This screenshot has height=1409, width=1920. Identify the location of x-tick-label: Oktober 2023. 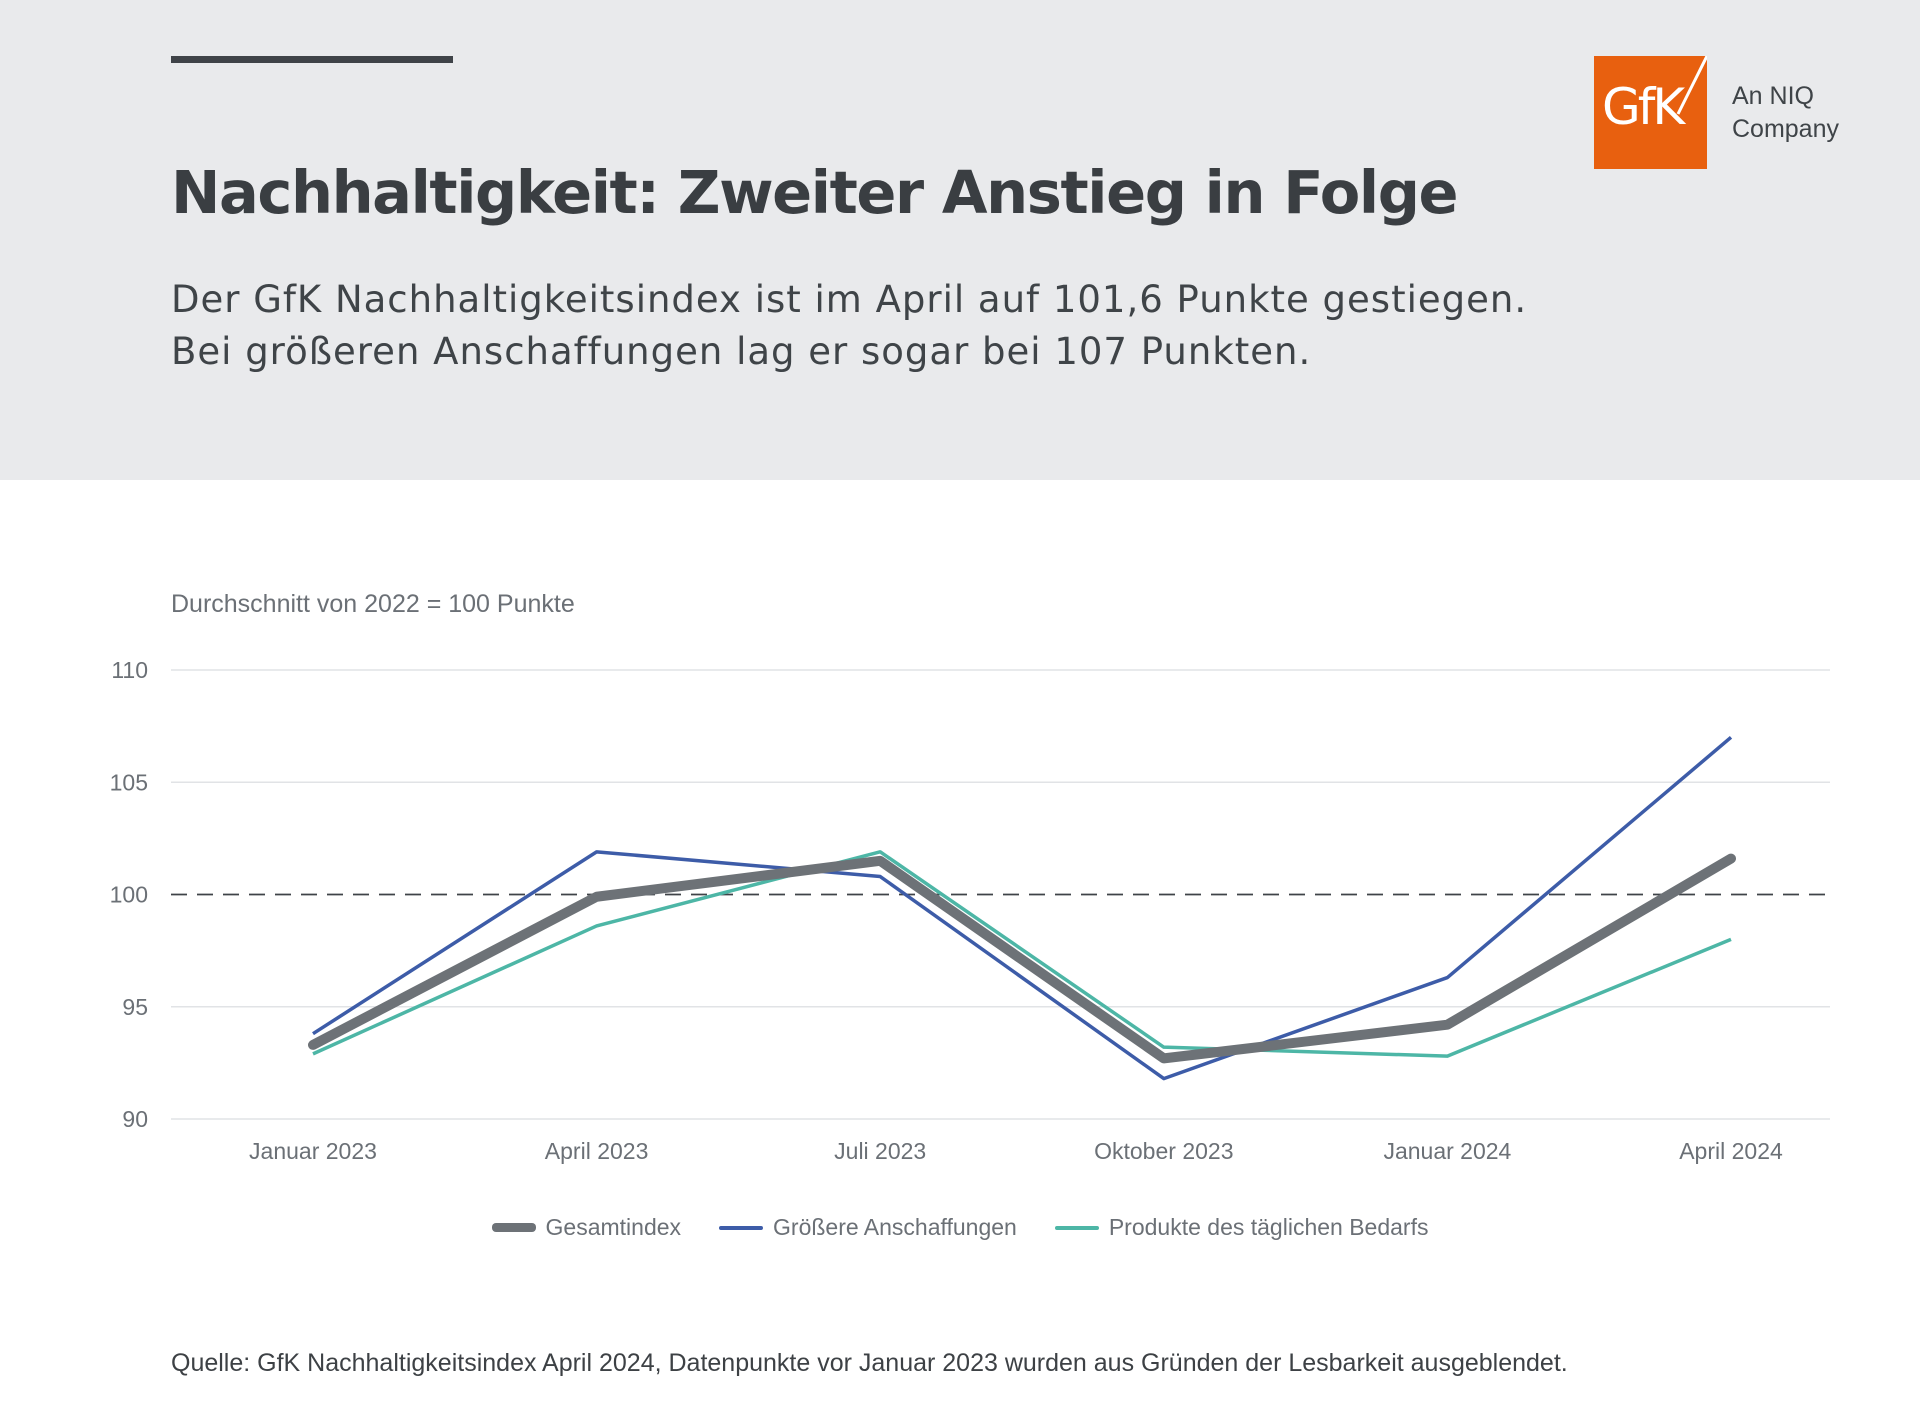
(1163, 1151).